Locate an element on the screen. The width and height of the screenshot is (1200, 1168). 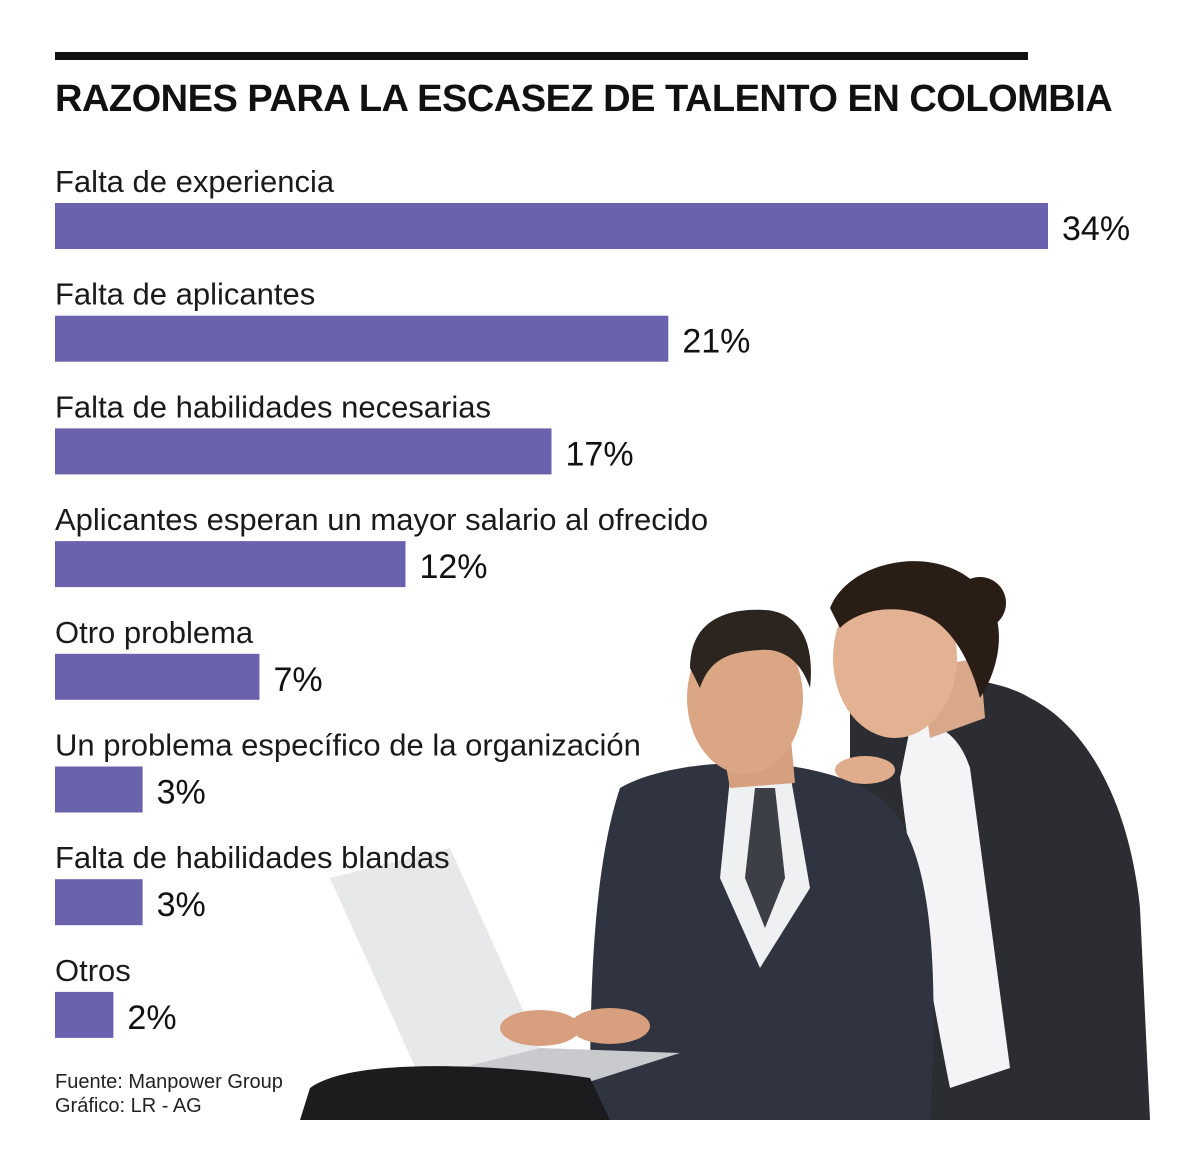
source-line: Fuente: Manpower Group is located at coordinates (169, 1082).